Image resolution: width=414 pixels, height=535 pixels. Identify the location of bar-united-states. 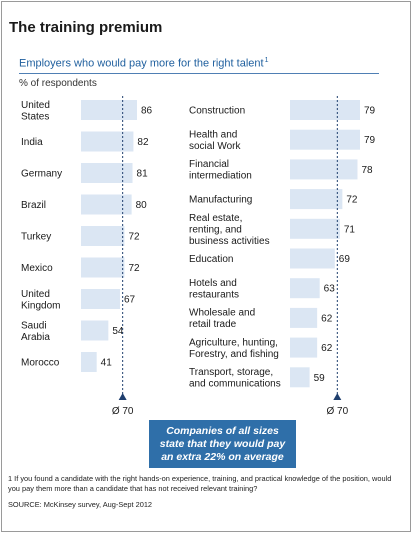
(109, 110).